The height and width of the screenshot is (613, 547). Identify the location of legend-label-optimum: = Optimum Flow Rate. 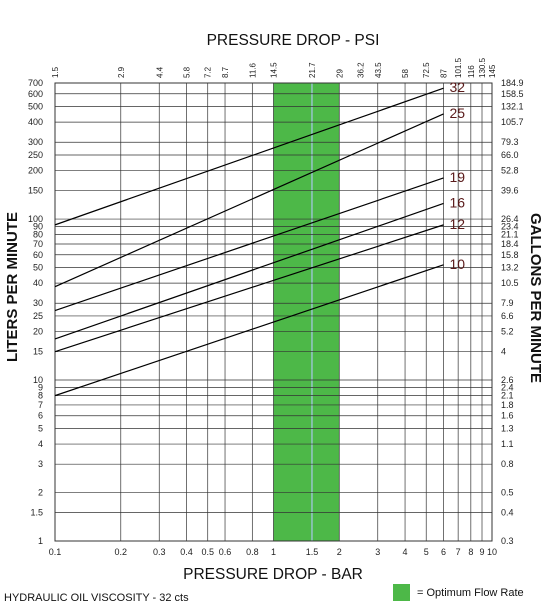
(470, 593).